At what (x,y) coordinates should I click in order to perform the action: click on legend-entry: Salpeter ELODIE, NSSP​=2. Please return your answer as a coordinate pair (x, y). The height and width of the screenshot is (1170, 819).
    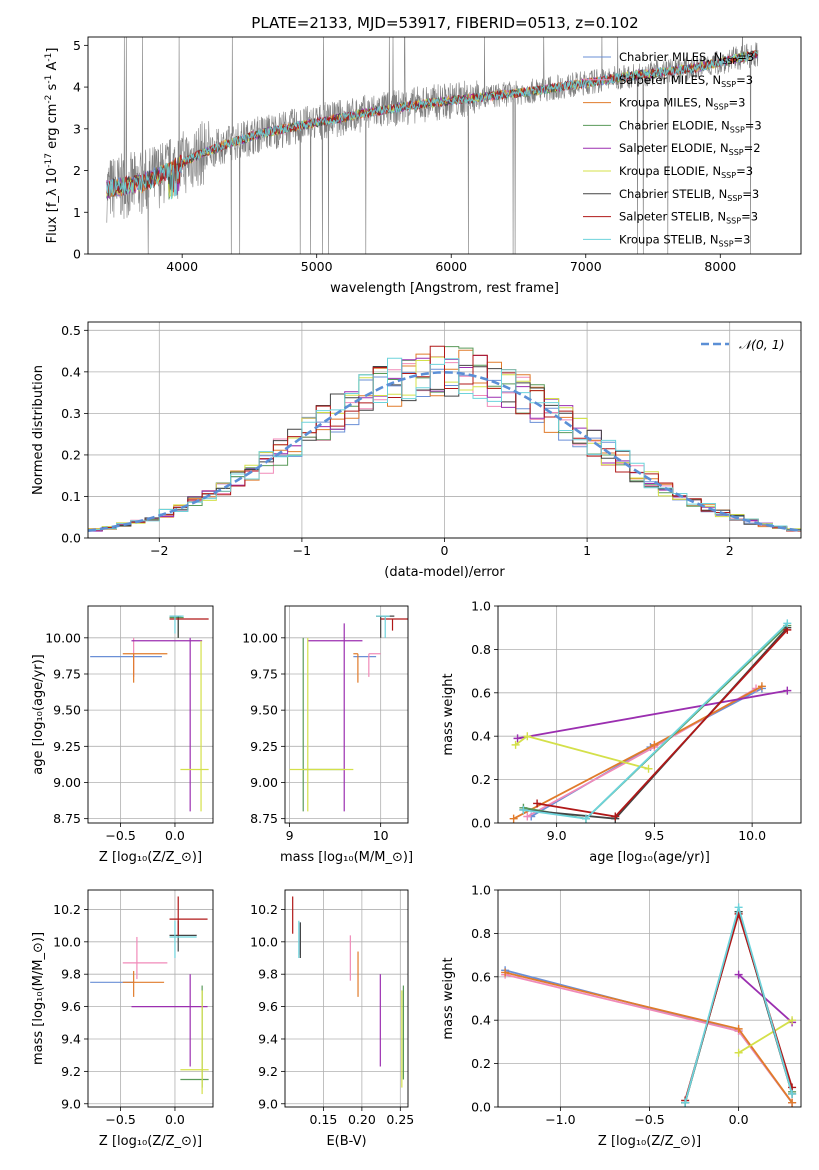
    Looking at the image, I should click on (690, 149).